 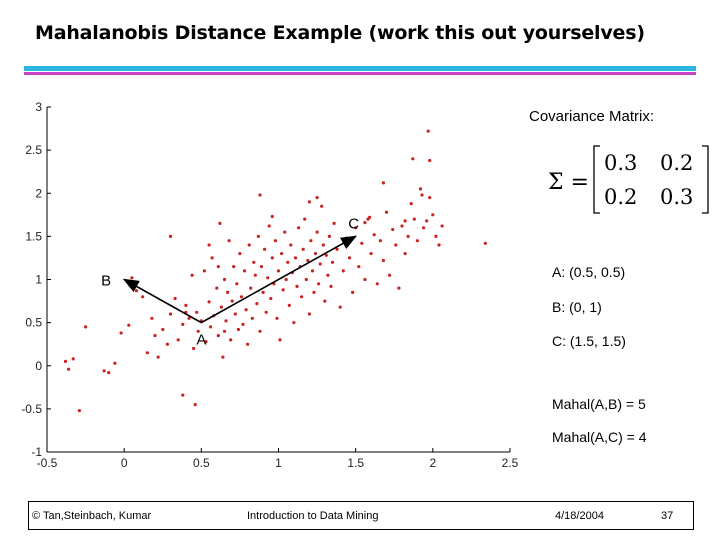 What do you see at coordinates (432, 463) in the screenshot?
I see `x-tick-label: 2` at bounding box center [432, 463].